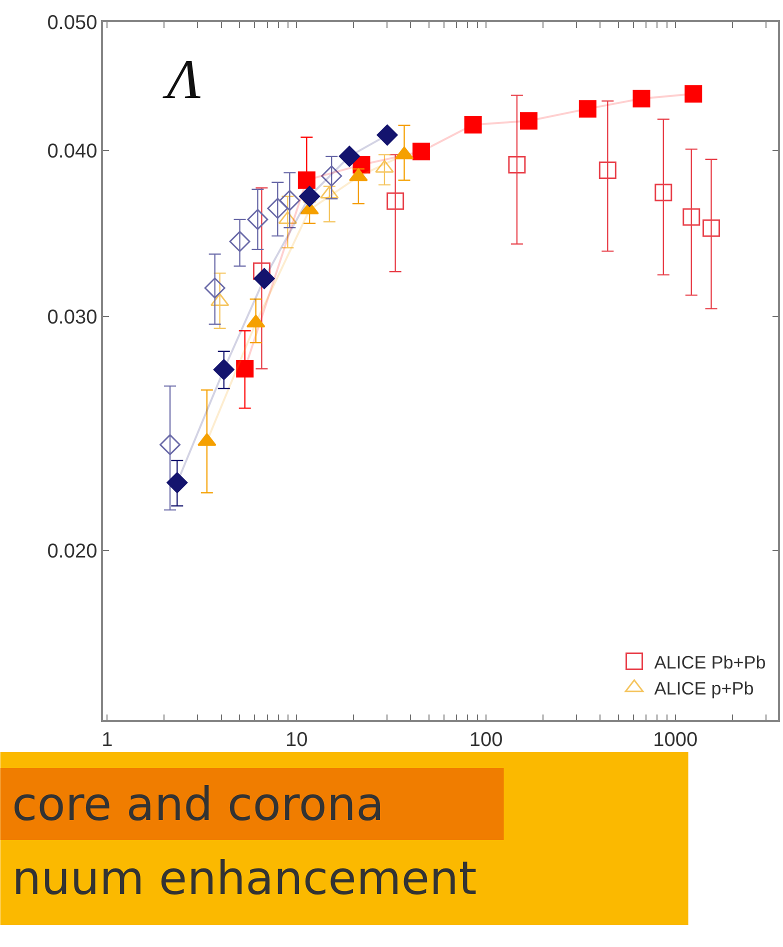  I want to click on x-tick-label: 1, so click(107, 739).